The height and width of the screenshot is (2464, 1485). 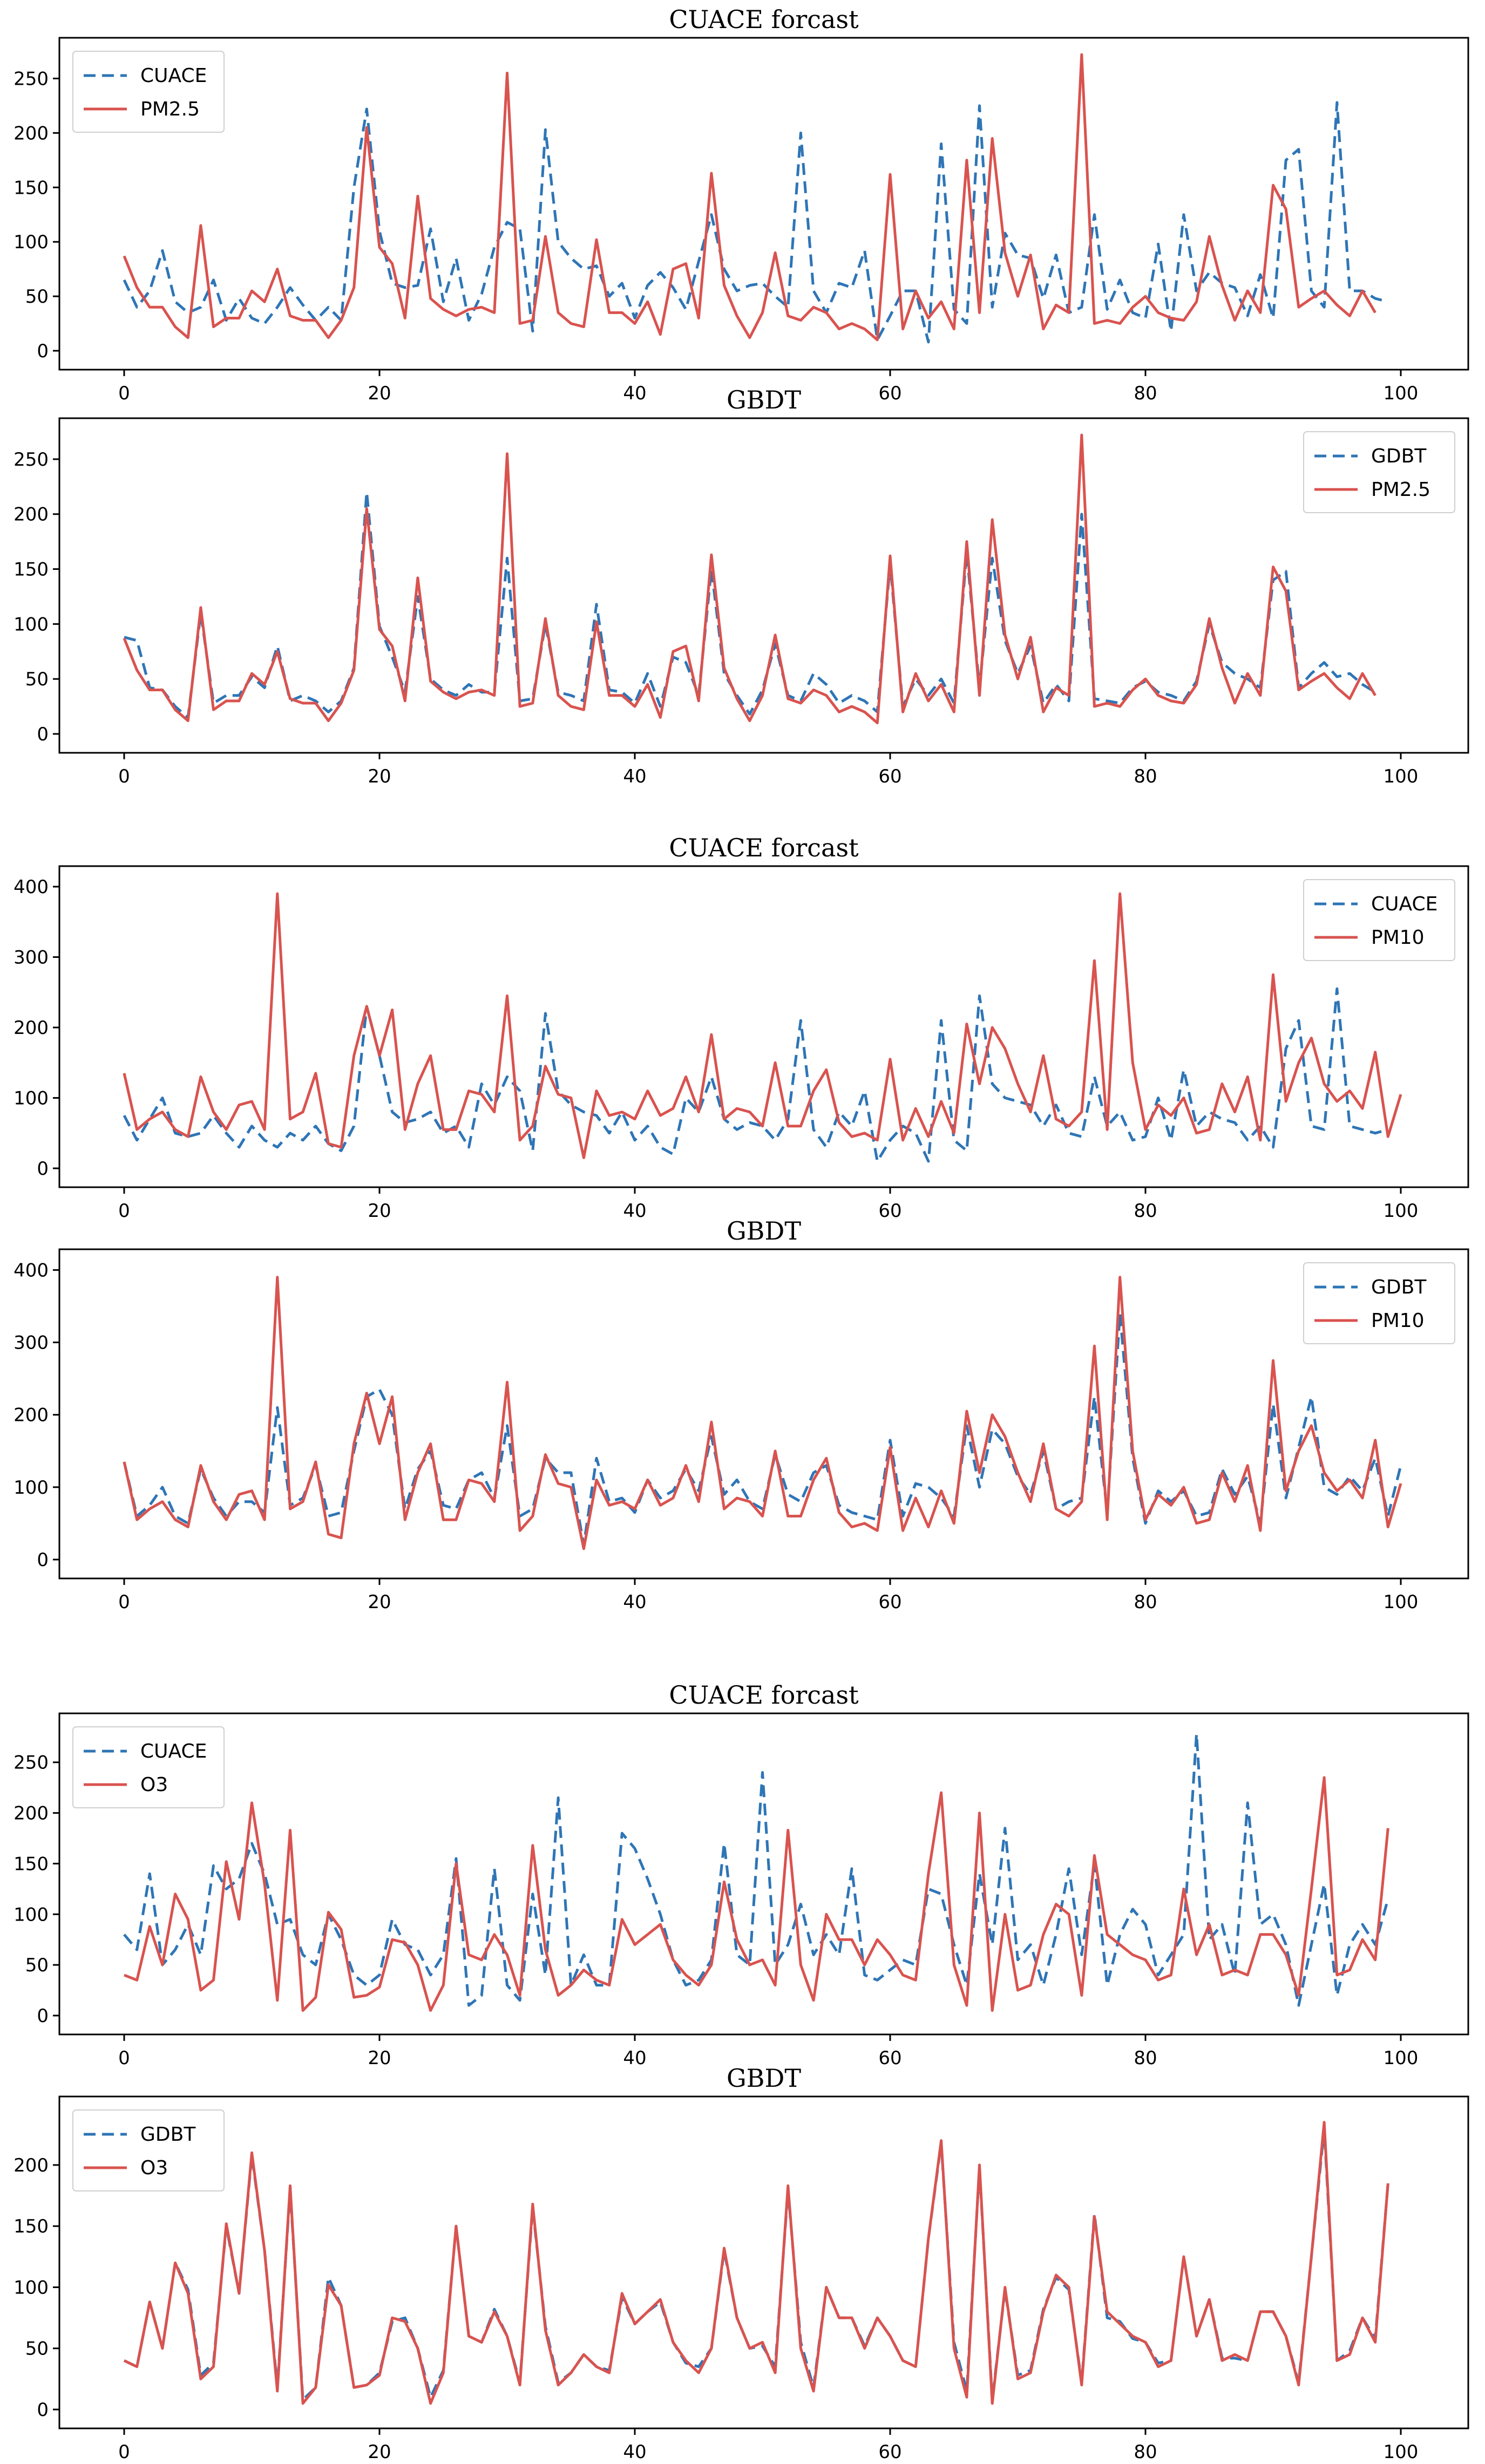 What do you see at coordinates (1379, 1303) in the screenshot?
I see `legend: GDBT PM10` at bounding box center [1379, 1303].